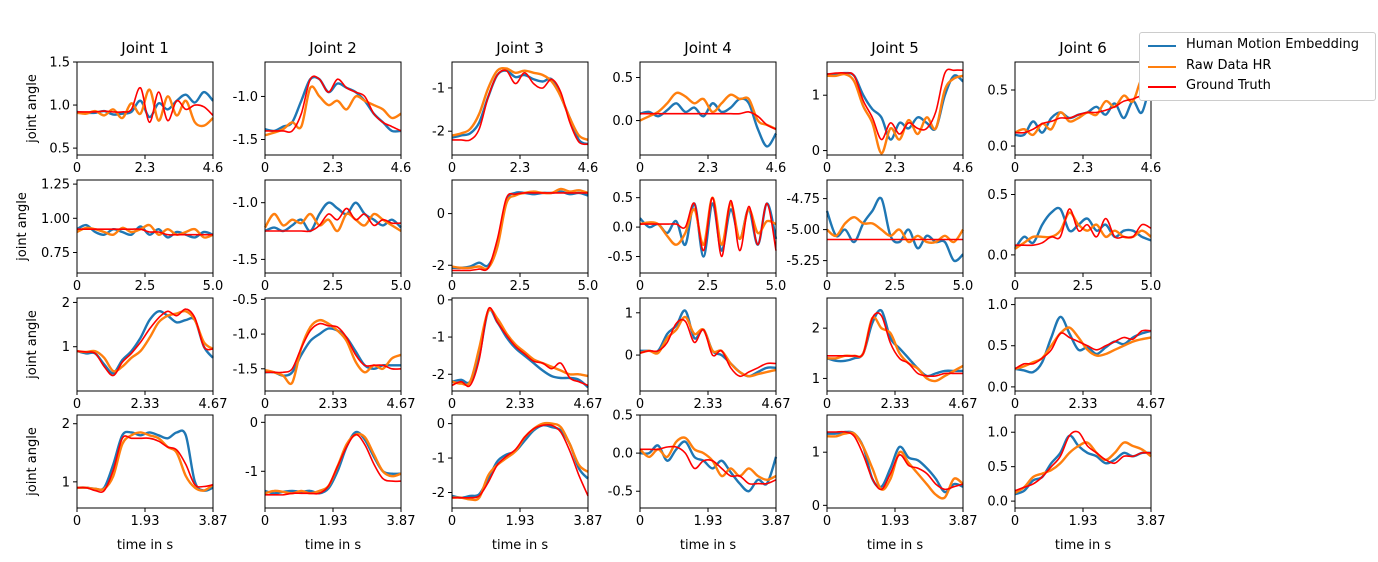  What do you see at coordinates (803, 230) in the screenshot?
I see `y-tick-label: -5.00` at bounding box center [803, 230].